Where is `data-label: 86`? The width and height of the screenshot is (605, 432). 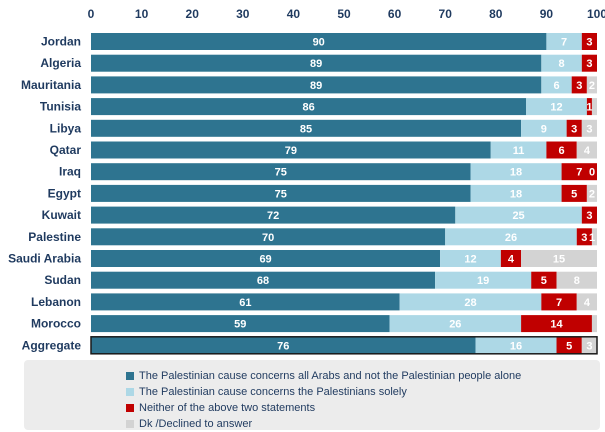 data-label: 86 is located at coordinates (308, 108).